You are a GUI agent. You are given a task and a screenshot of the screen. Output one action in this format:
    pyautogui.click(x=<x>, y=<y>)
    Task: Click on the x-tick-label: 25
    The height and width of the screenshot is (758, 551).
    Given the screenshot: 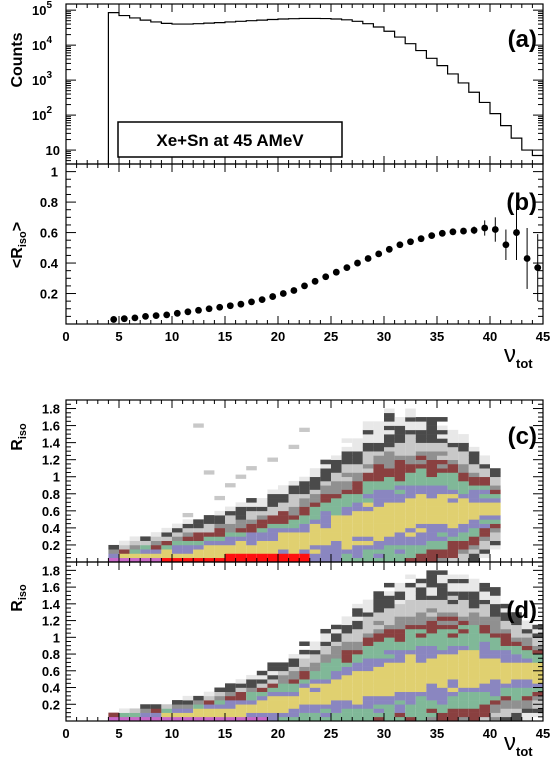 What is the action you would take?
    pyautogui.click(x=331, y=336)
    